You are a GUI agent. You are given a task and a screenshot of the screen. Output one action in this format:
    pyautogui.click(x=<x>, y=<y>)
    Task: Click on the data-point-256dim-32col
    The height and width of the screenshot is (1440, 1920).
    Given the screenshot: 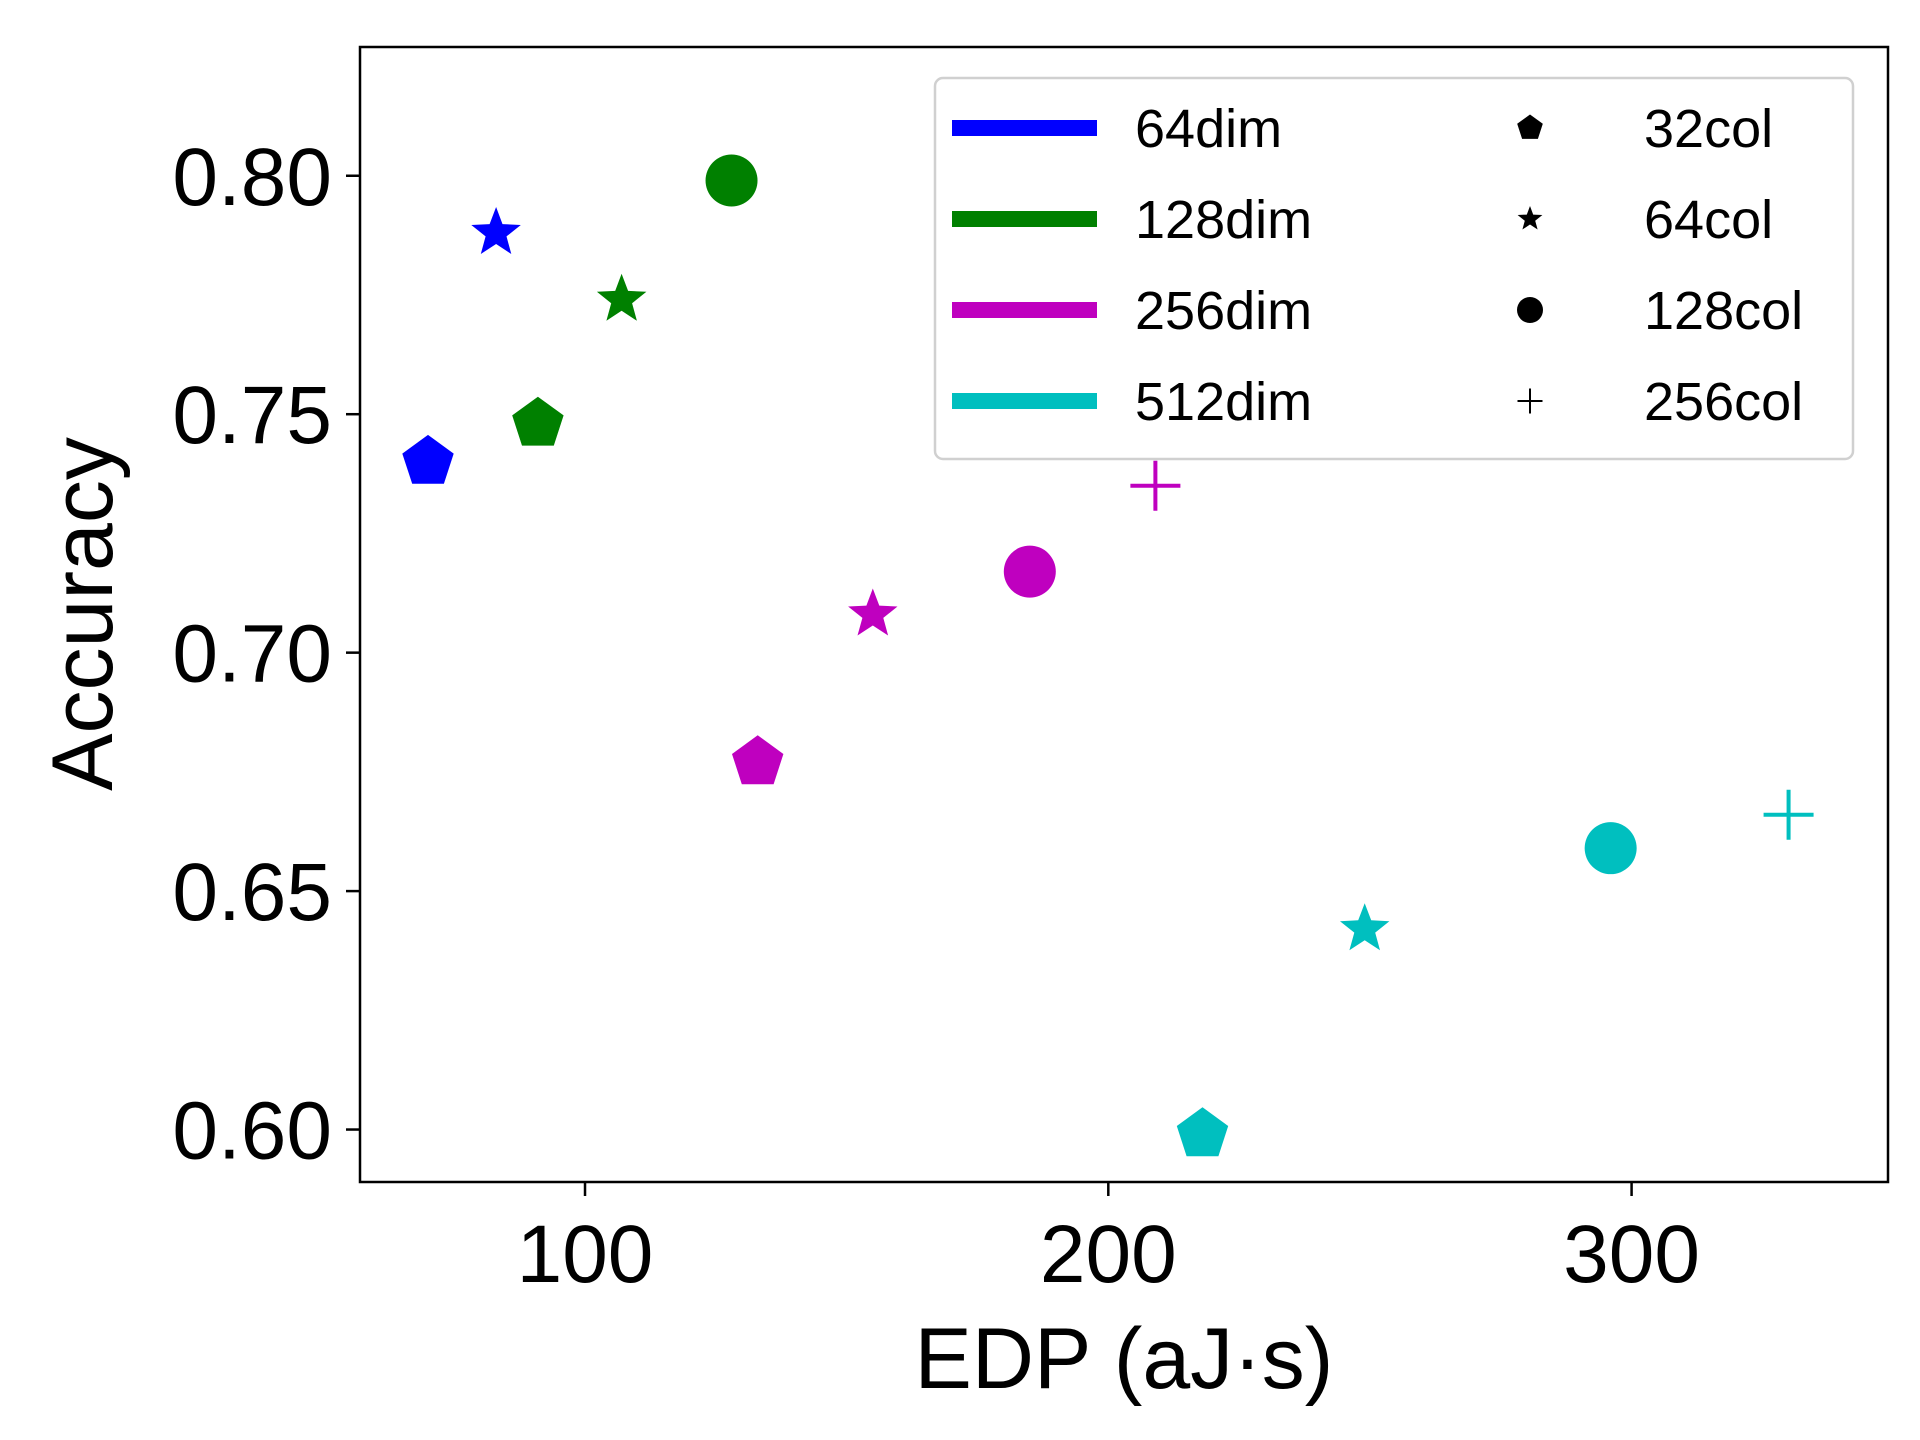 What is the action you would take?
    pyautogui.click(x=758, y=760)
    